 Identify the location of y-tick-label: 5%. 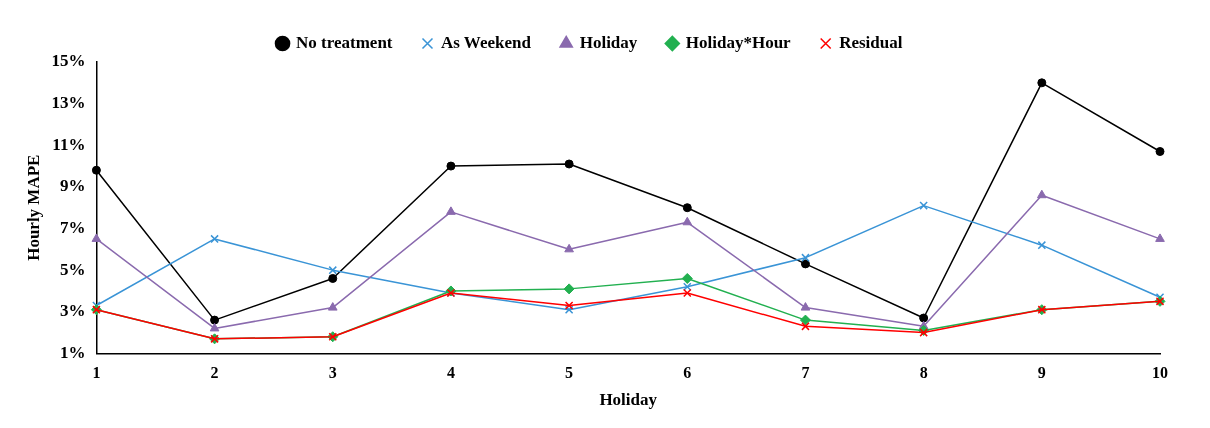
(72, 269).